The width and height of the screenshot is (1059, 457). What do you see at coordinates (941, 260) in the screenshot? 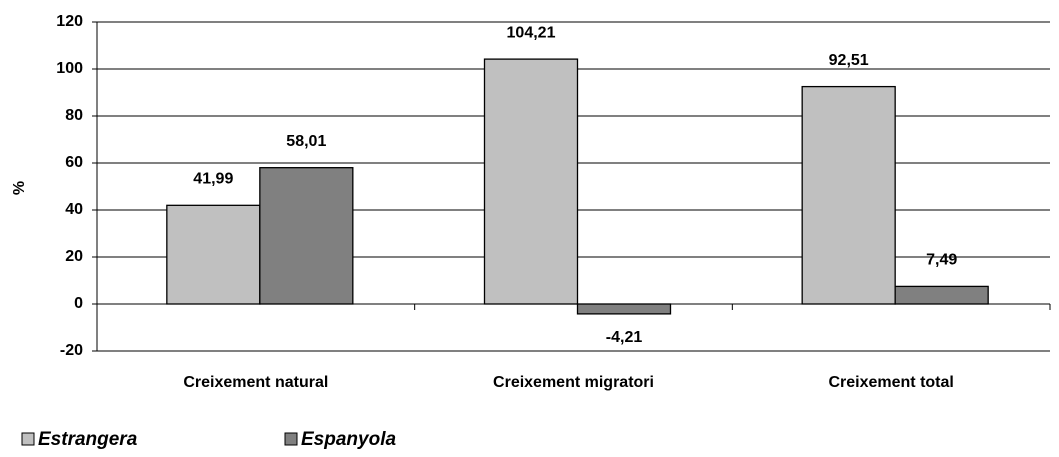
I see `data-label: 7,49` at bounding box center [941, 260].